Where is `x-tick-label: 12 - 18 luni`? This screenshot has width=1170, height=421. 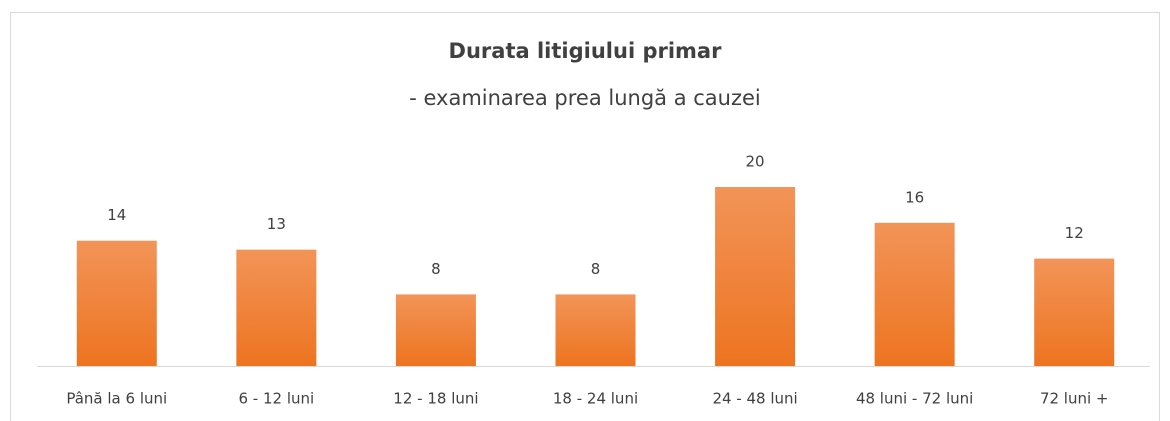
x-tick-label: 12 - 18 luni is located at coordinates (435, 399).